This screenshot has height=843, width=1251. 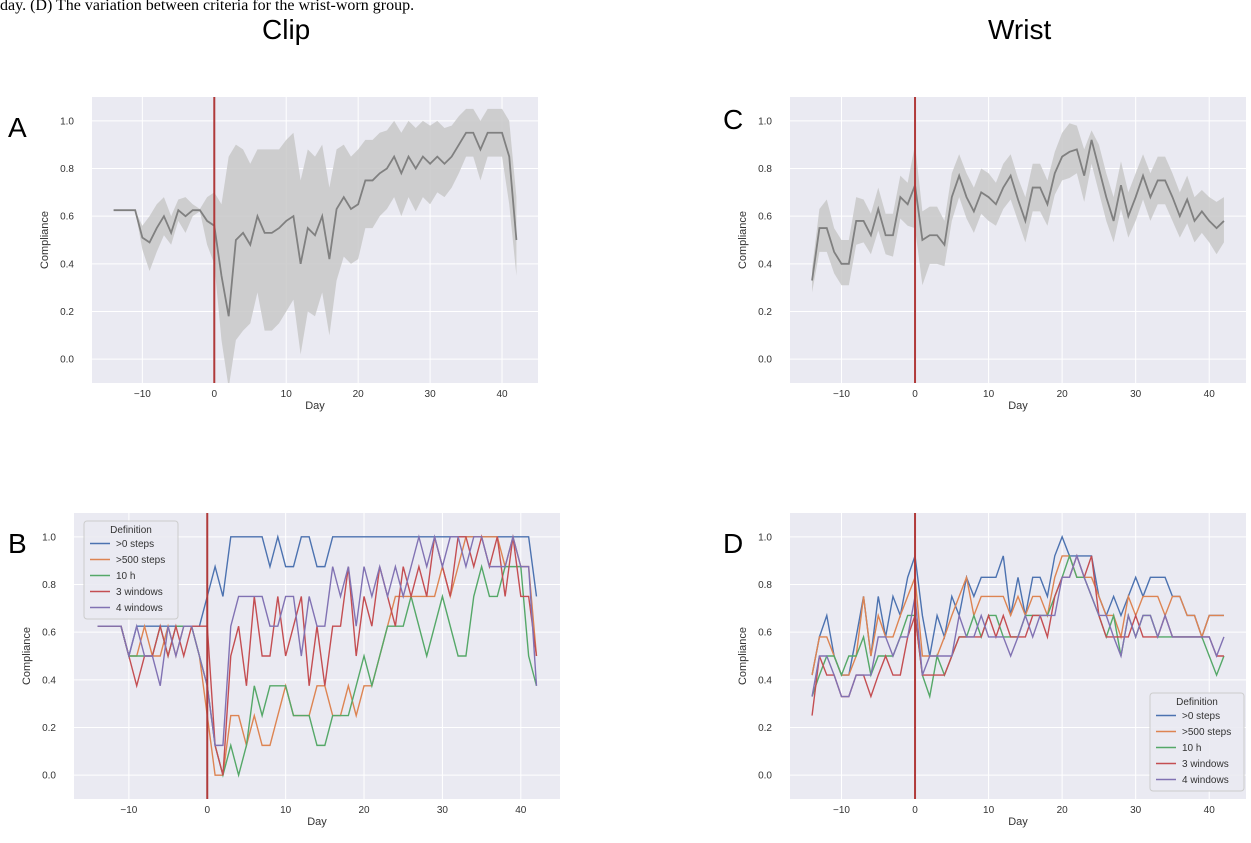 I want to click on plot-content-b, so click(x=317, y=656).